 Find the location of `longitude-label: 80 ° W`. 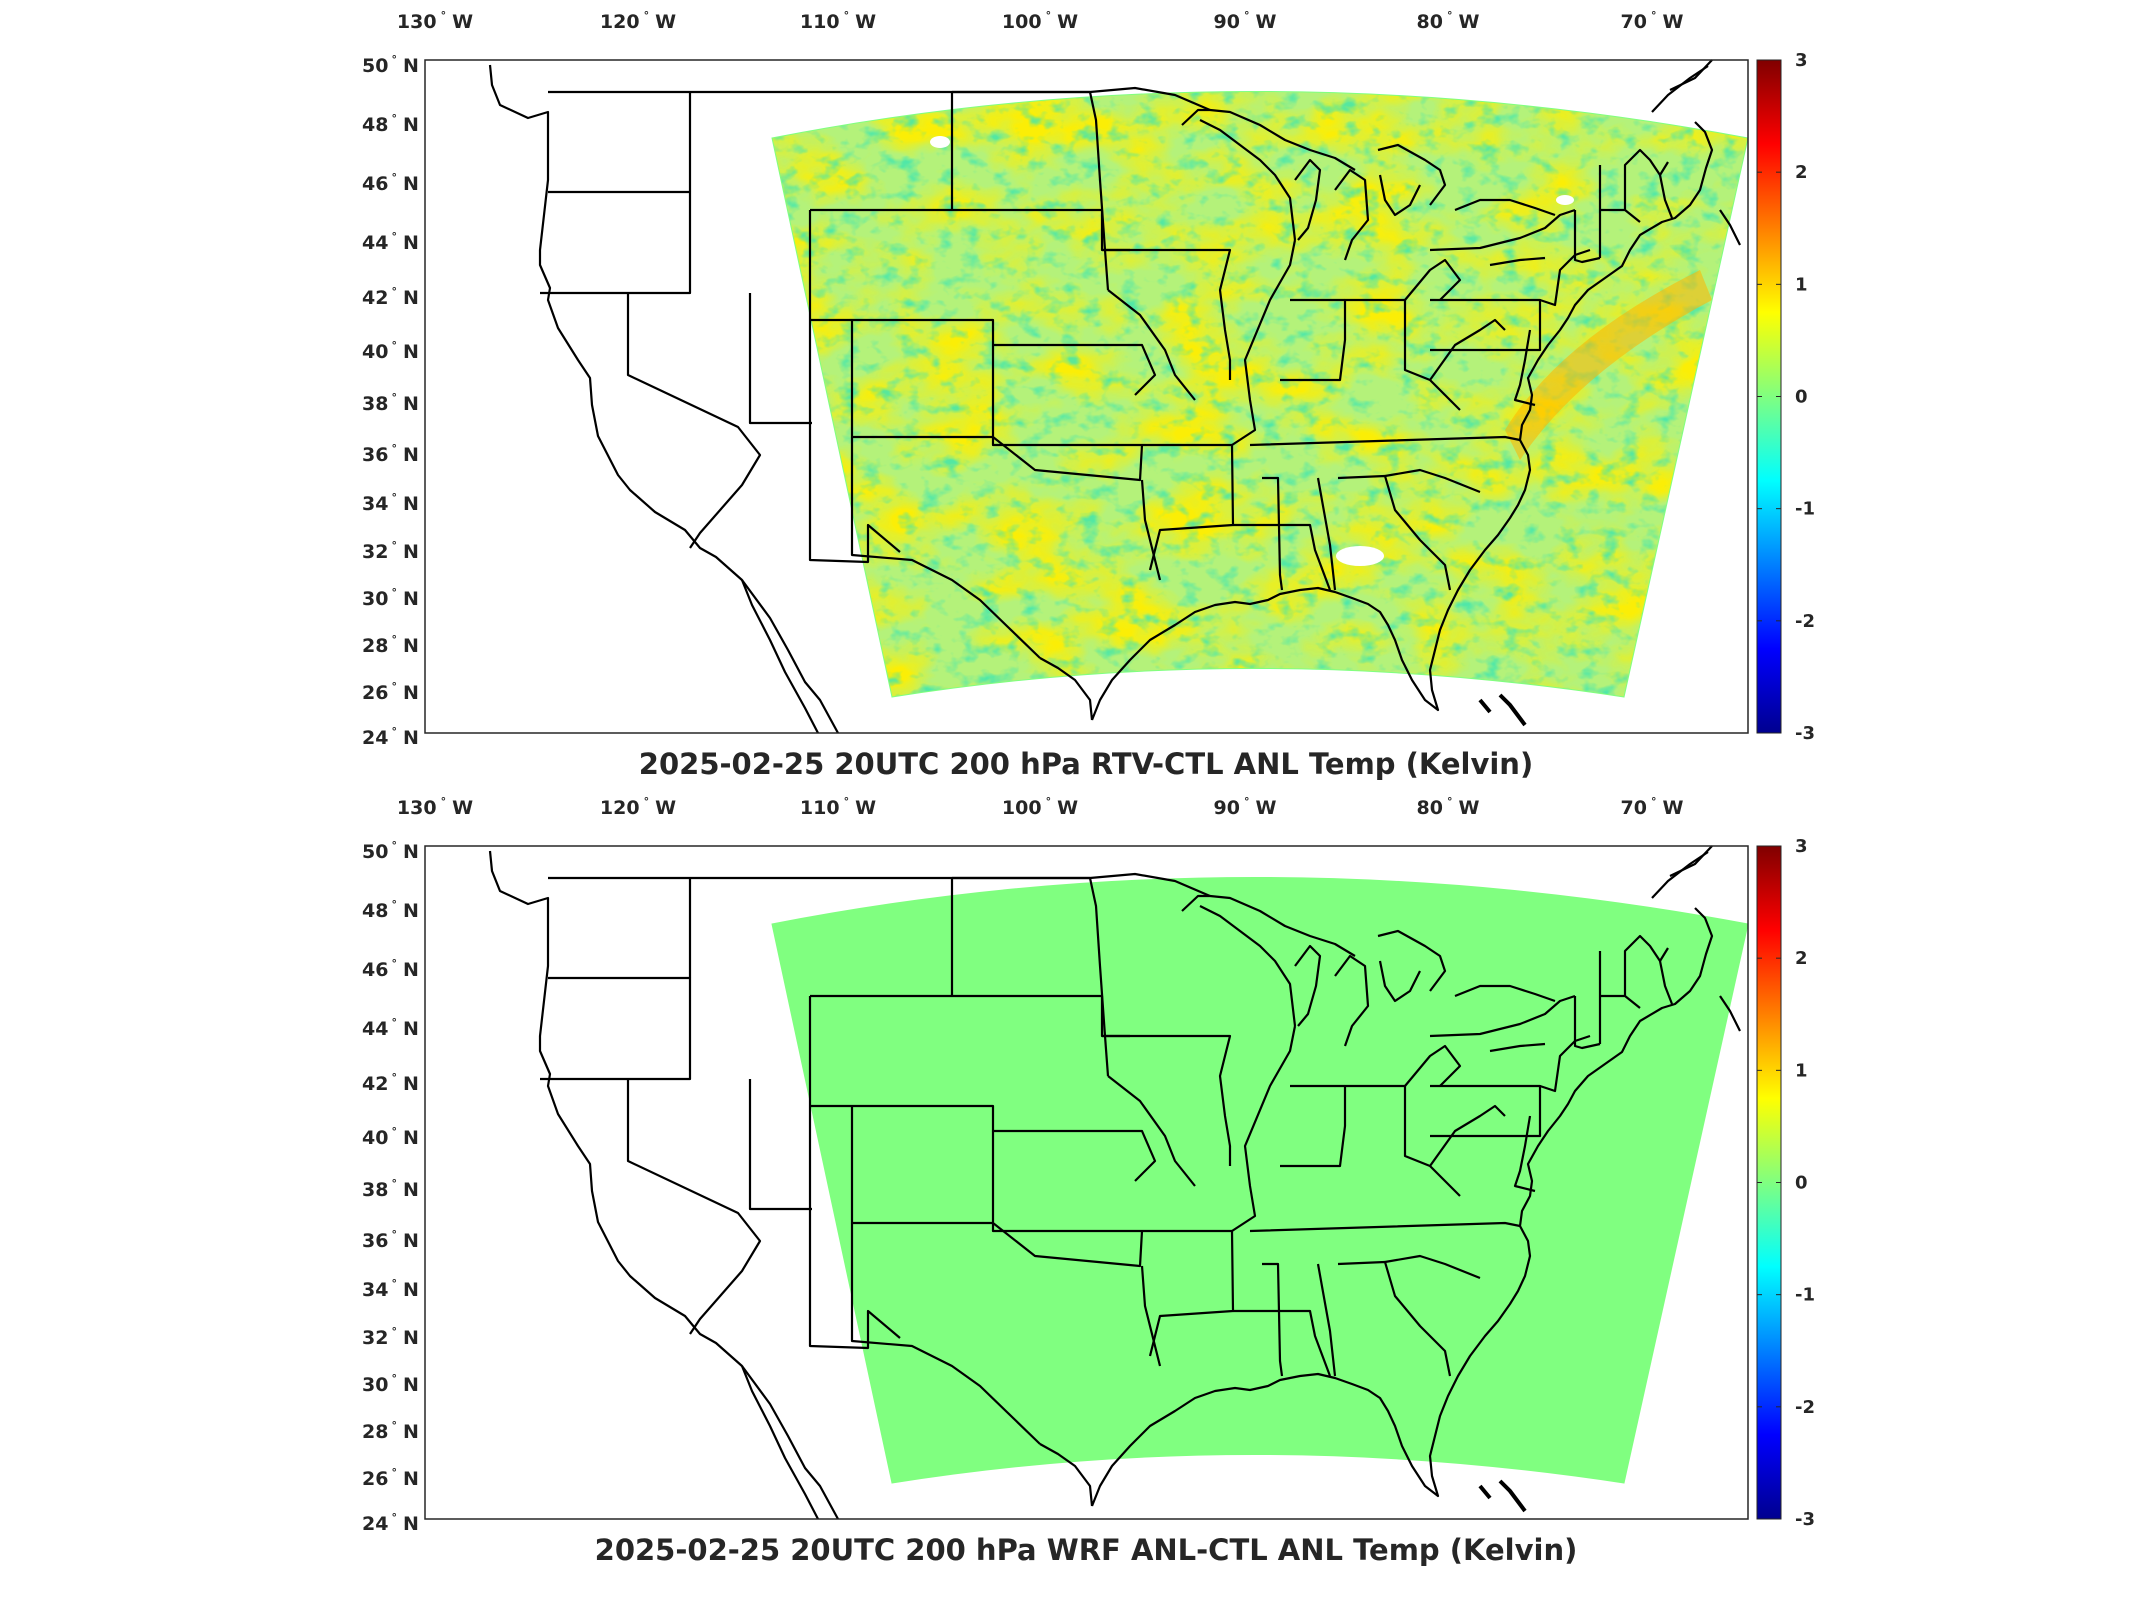

longitude-label: 80 ° W is located at coordinates (1448, 21).